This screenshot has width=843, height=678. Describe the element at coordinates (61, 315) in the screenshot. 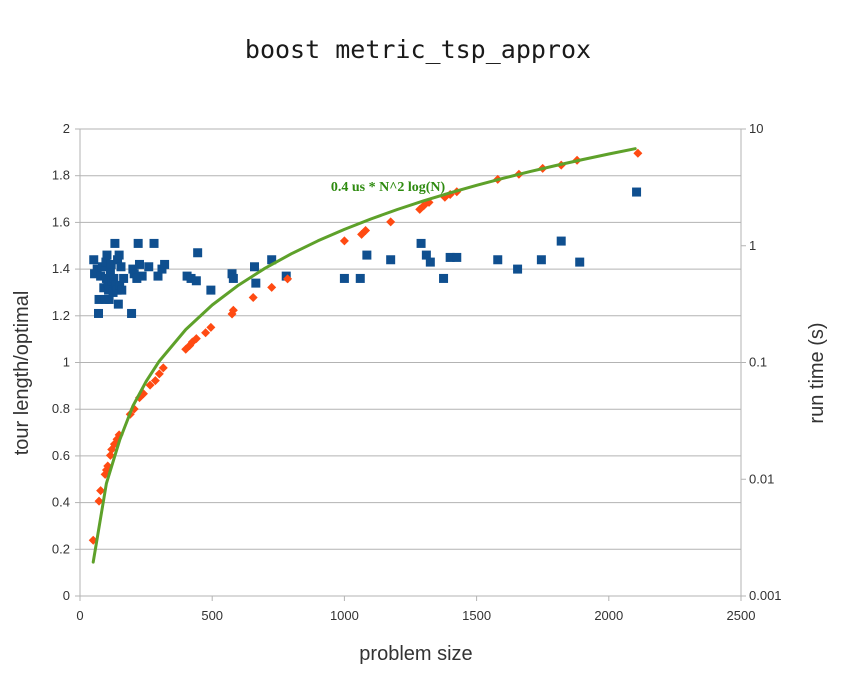

I see `y-left-tick-label: 1.2` at that location.